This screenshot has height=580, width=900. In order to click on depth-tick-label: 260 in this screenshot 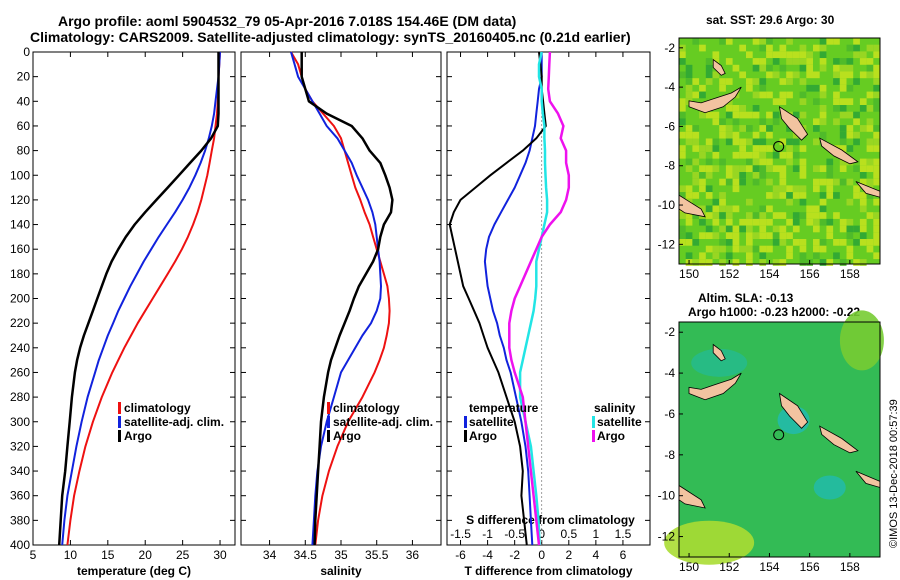, I will do `click(20, 372)`.